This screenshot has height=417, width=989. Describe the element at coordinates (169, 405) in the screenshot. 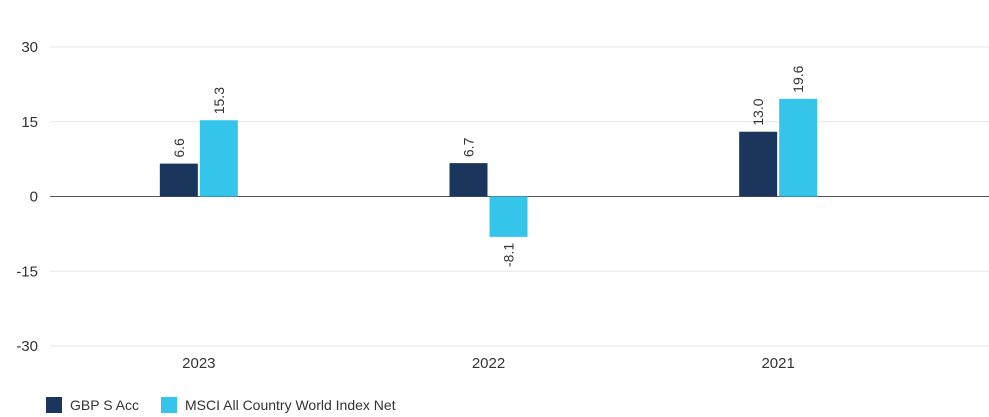

I see `legend-swatch-msci` at that location.